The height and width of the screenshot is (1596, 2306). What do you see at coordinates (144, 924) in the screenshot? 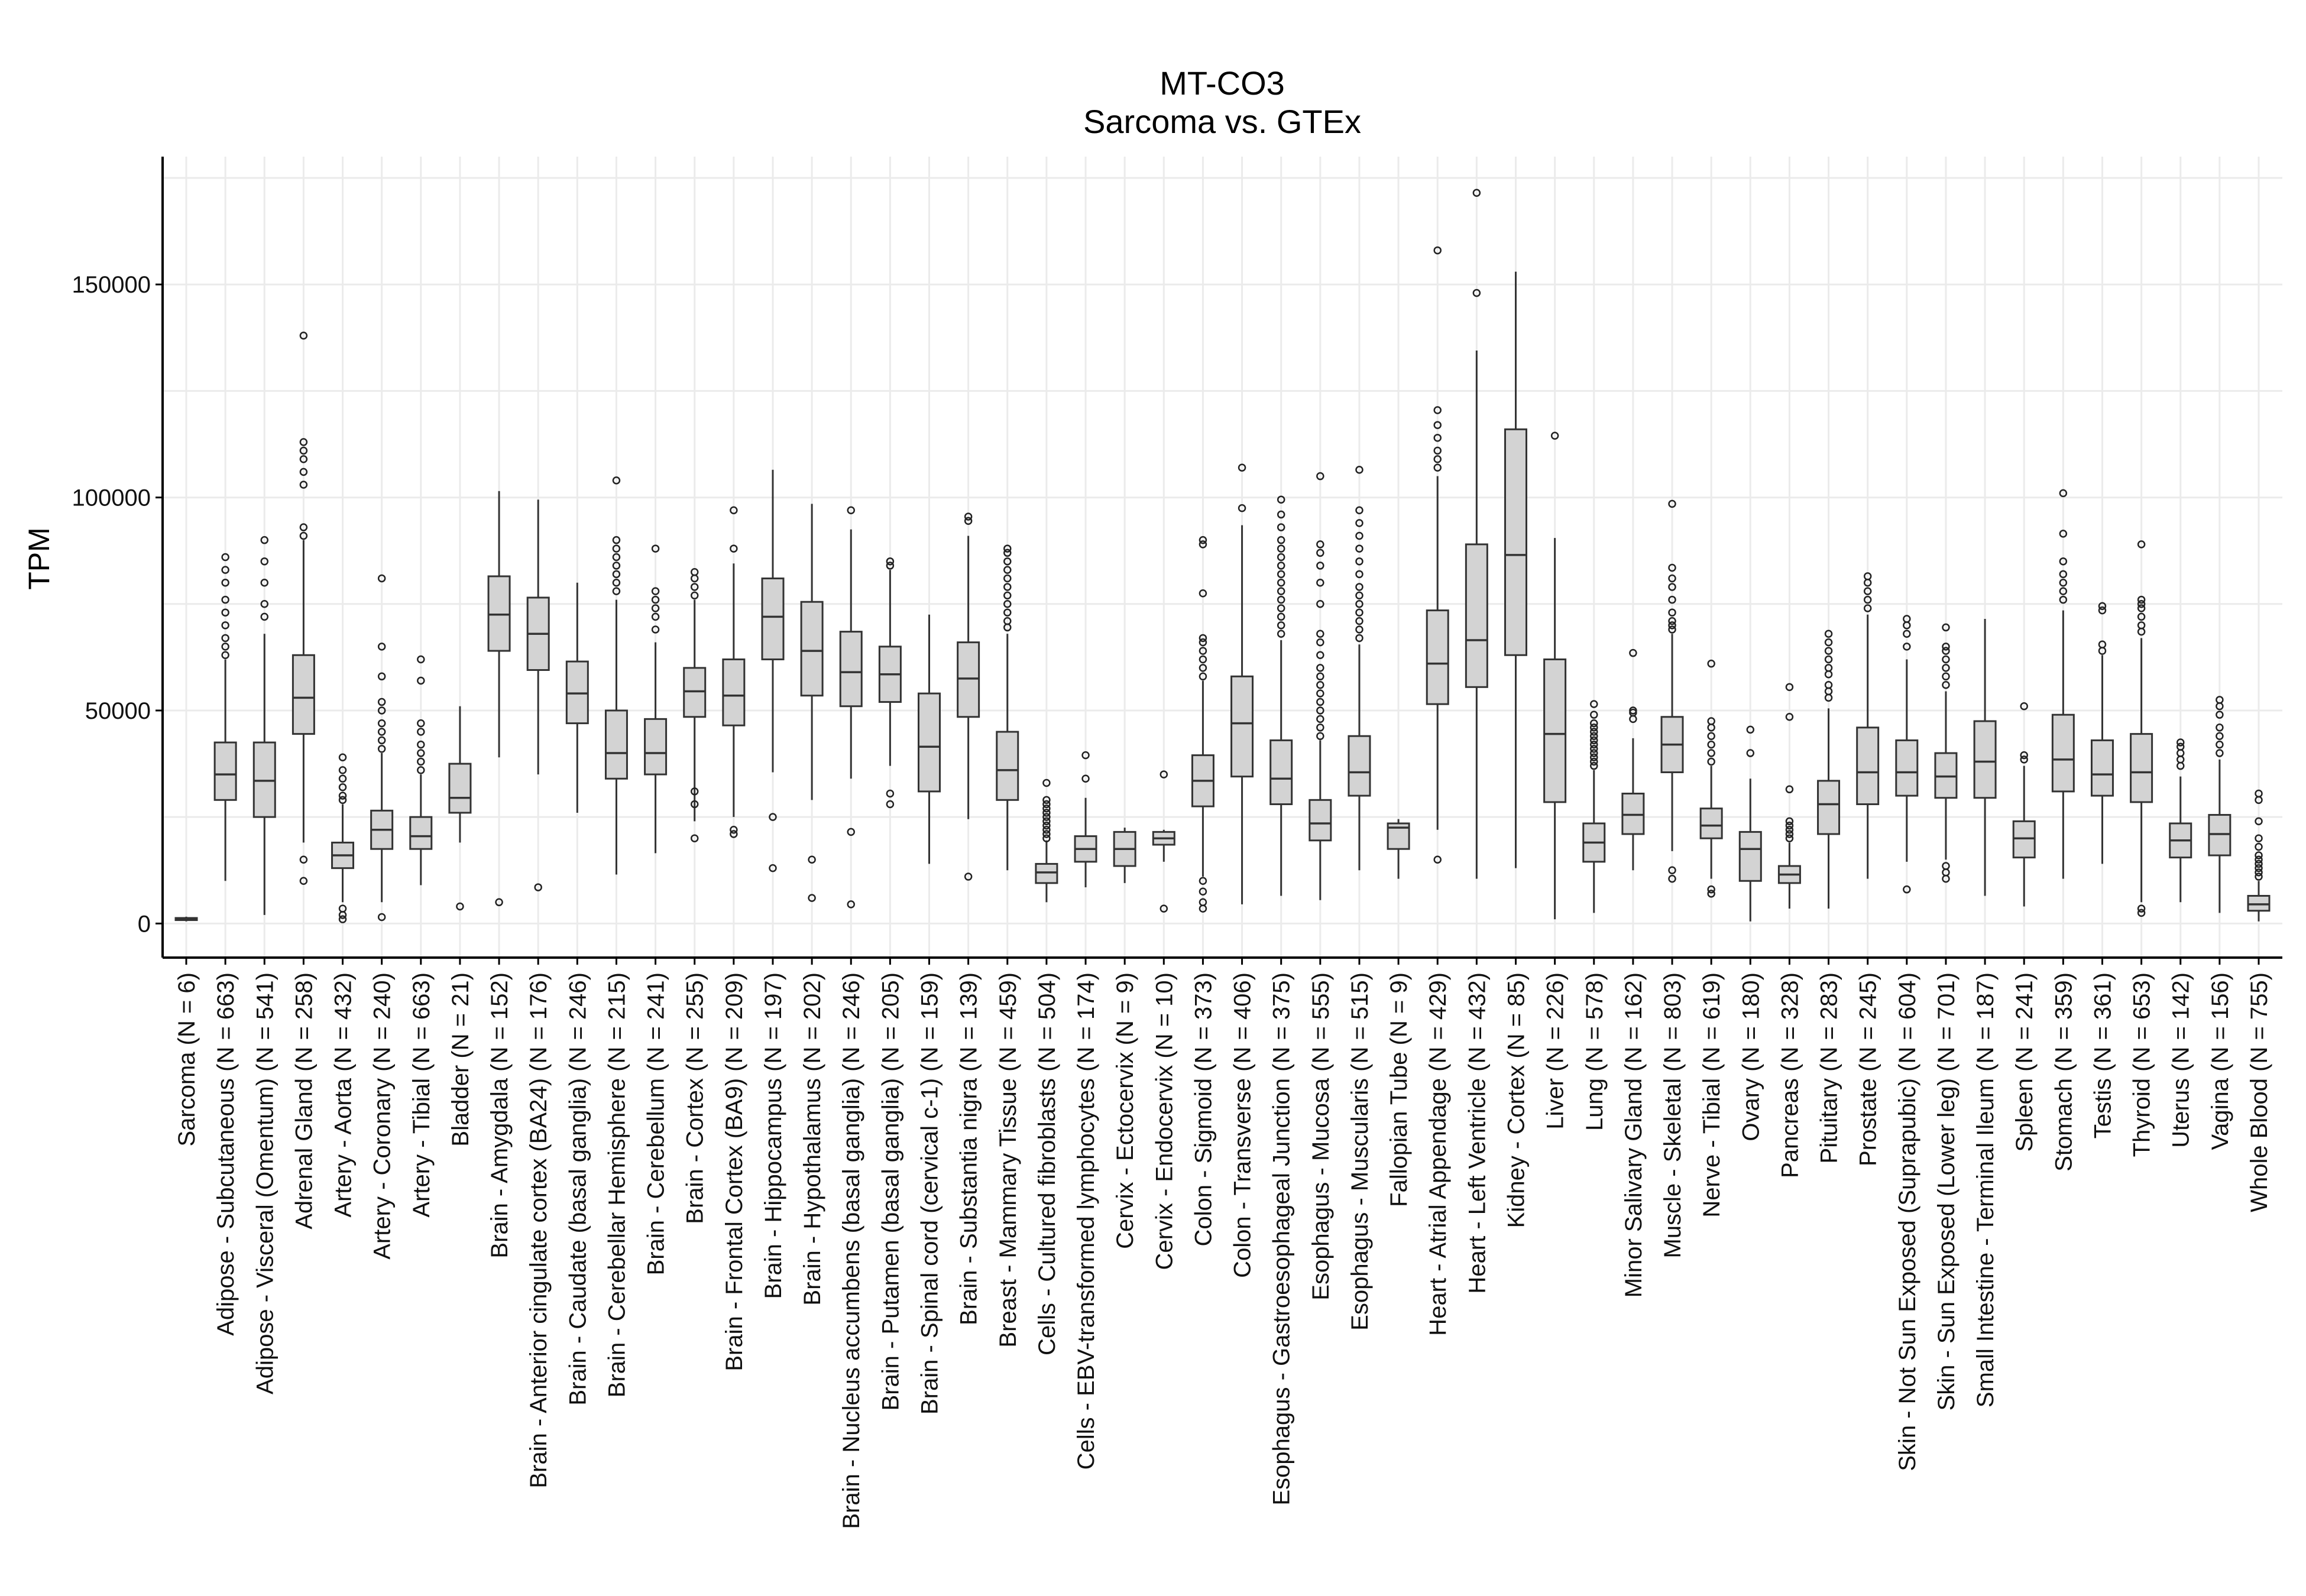
I see `y-tick-label: 0` at bounding box center [144, 924].